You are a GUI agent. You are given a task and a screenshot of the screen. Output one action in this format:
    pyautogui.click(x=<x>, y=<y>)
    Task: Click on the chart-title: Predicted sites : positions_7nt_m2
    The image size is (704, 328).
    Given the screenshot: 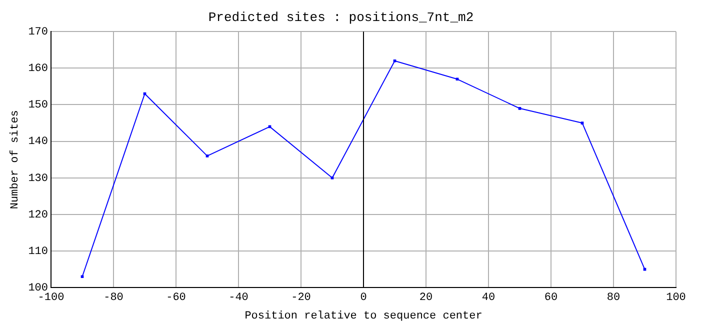 What is the action you would take?
    pyautogui.click(x=341, y=18)
    